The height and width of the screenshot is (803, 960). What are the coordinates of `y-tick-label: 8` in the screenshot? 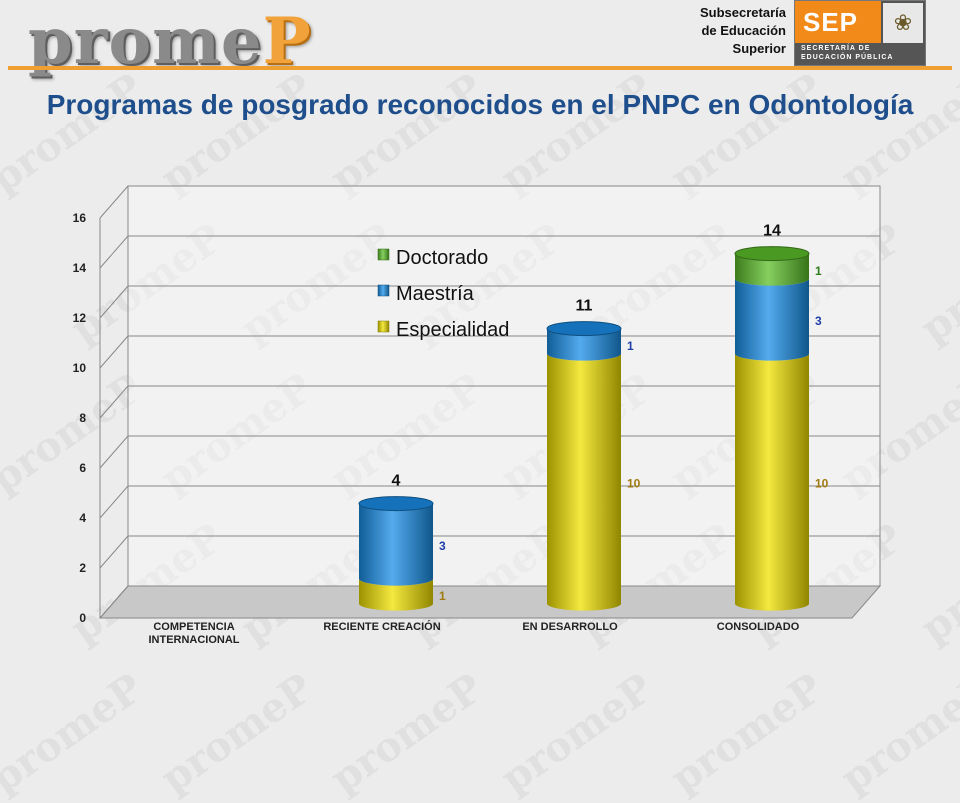 It's located at (82, 418).